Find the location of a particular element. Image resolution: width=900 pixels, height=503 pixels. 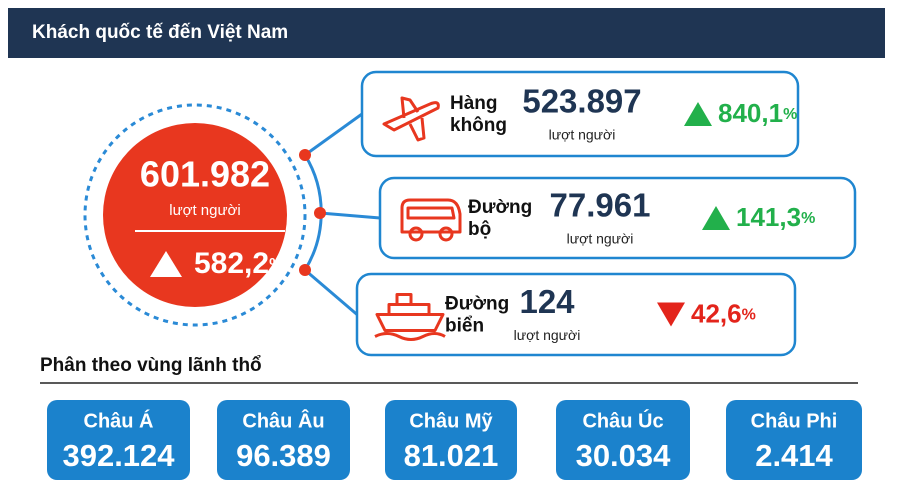

mode-change: 141,3% is located at coordinates (775, 217).